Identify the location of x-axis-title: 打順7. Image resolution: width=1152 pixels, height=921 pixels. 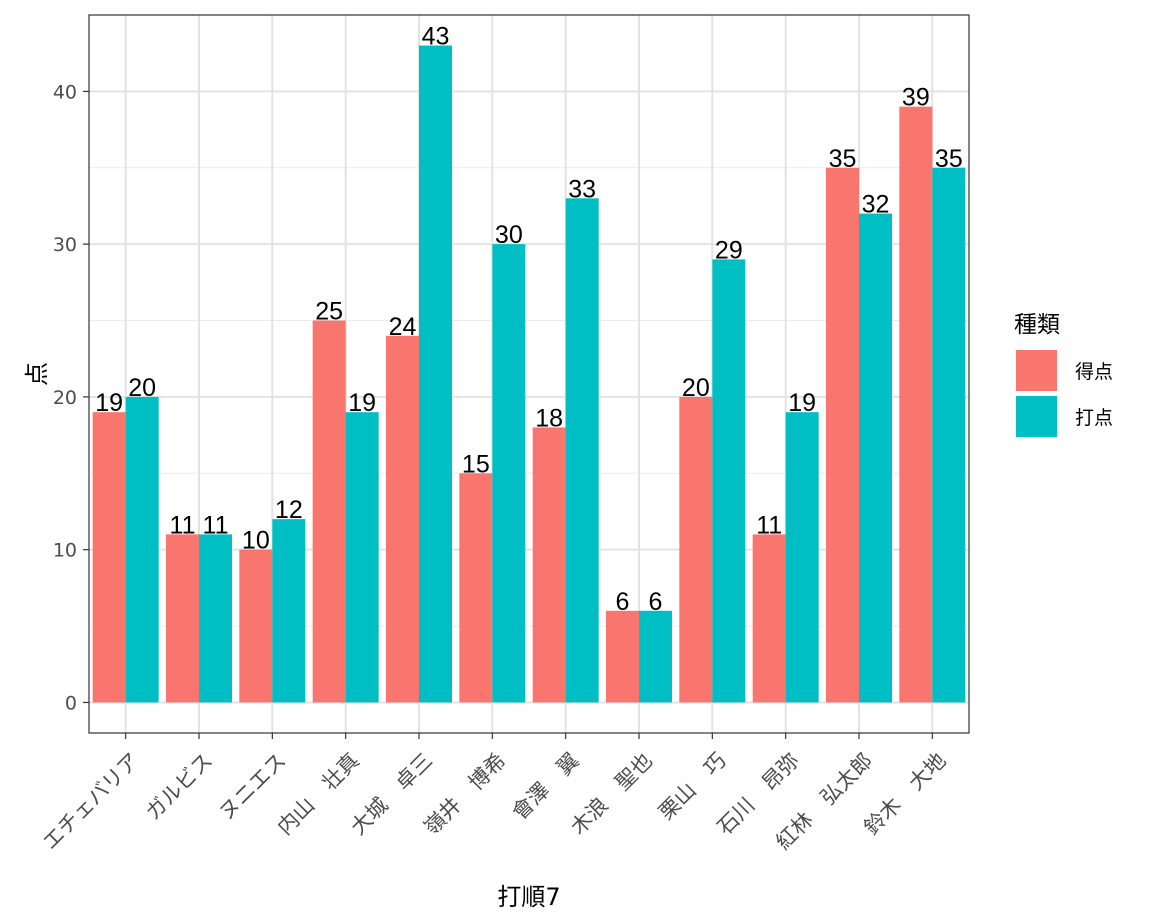
(528, 897).